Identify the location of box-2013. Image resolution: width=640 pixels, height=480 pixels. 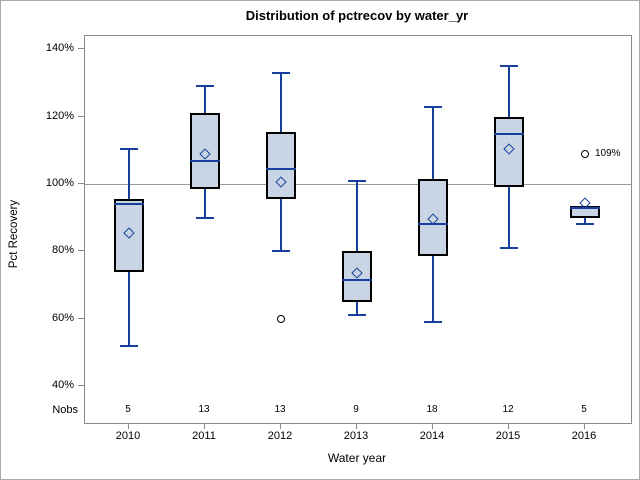
(357, 276).